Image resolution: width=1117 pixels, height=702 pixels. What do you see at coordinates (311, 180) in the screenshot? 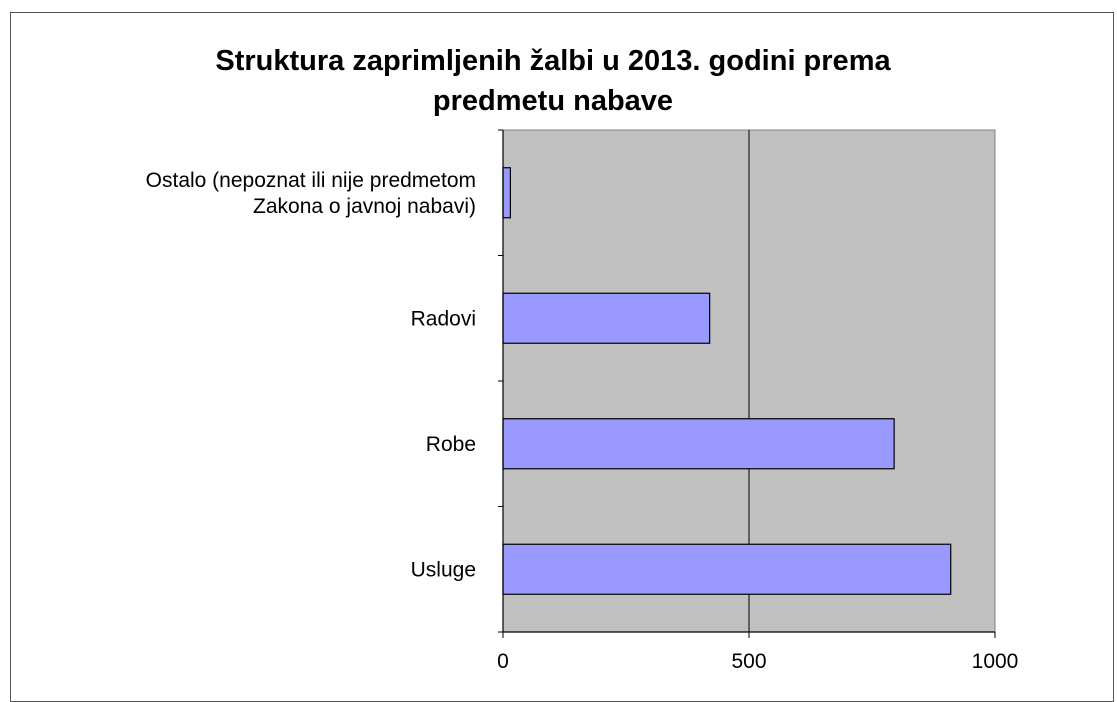
I see `category-label-0-0: Ostalo (nepoznat ili nije predmetom` at bounding box center [311, 180].